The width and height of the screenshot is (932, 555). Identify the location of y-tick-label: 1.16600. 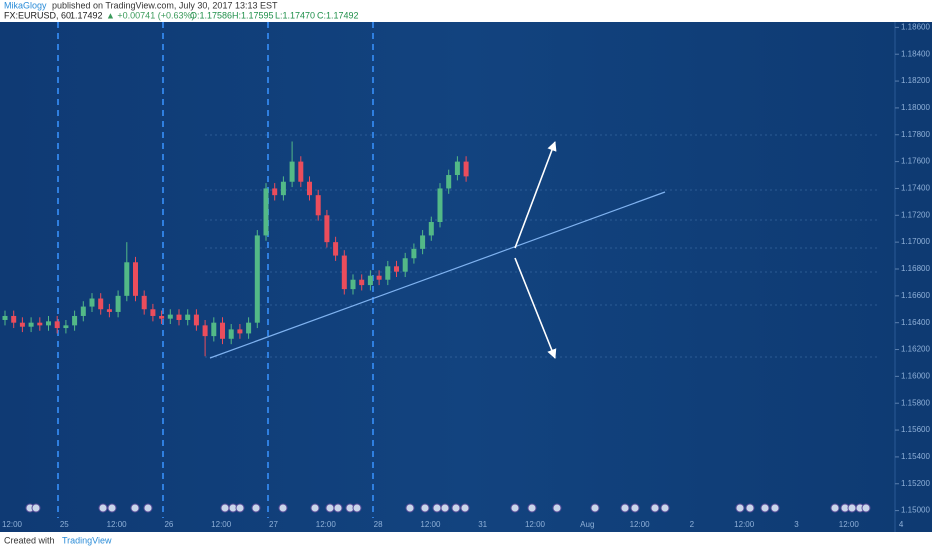
(915, 295).